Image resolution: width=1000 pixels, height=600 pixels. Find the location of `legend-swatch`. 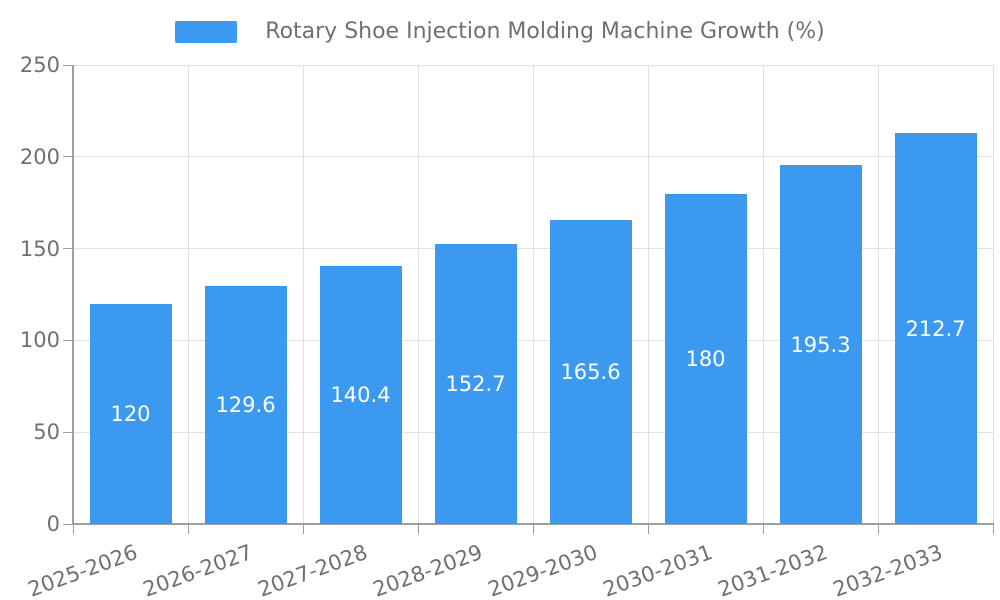

legend-swatch is located at coordinates (206, 32).